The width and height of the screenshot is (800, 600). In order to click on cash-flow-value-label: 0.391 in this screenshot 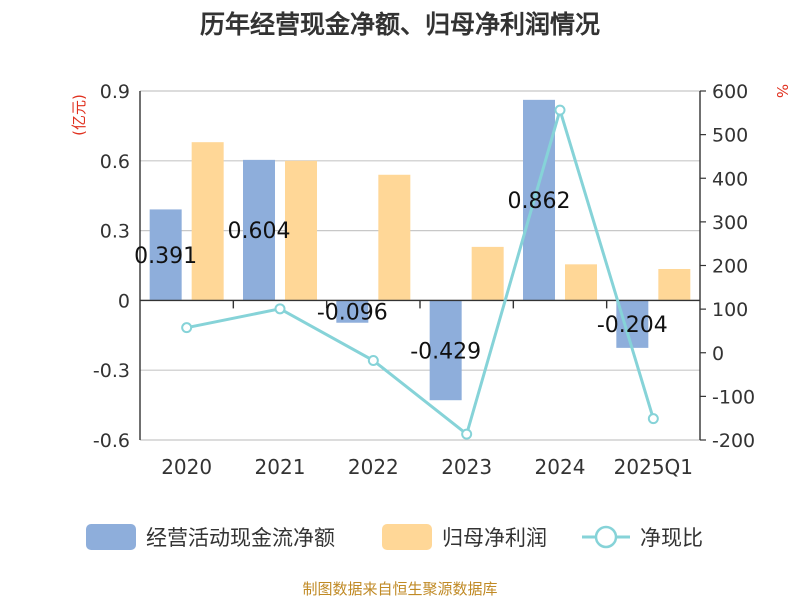, I will do `click(165, 256)`.